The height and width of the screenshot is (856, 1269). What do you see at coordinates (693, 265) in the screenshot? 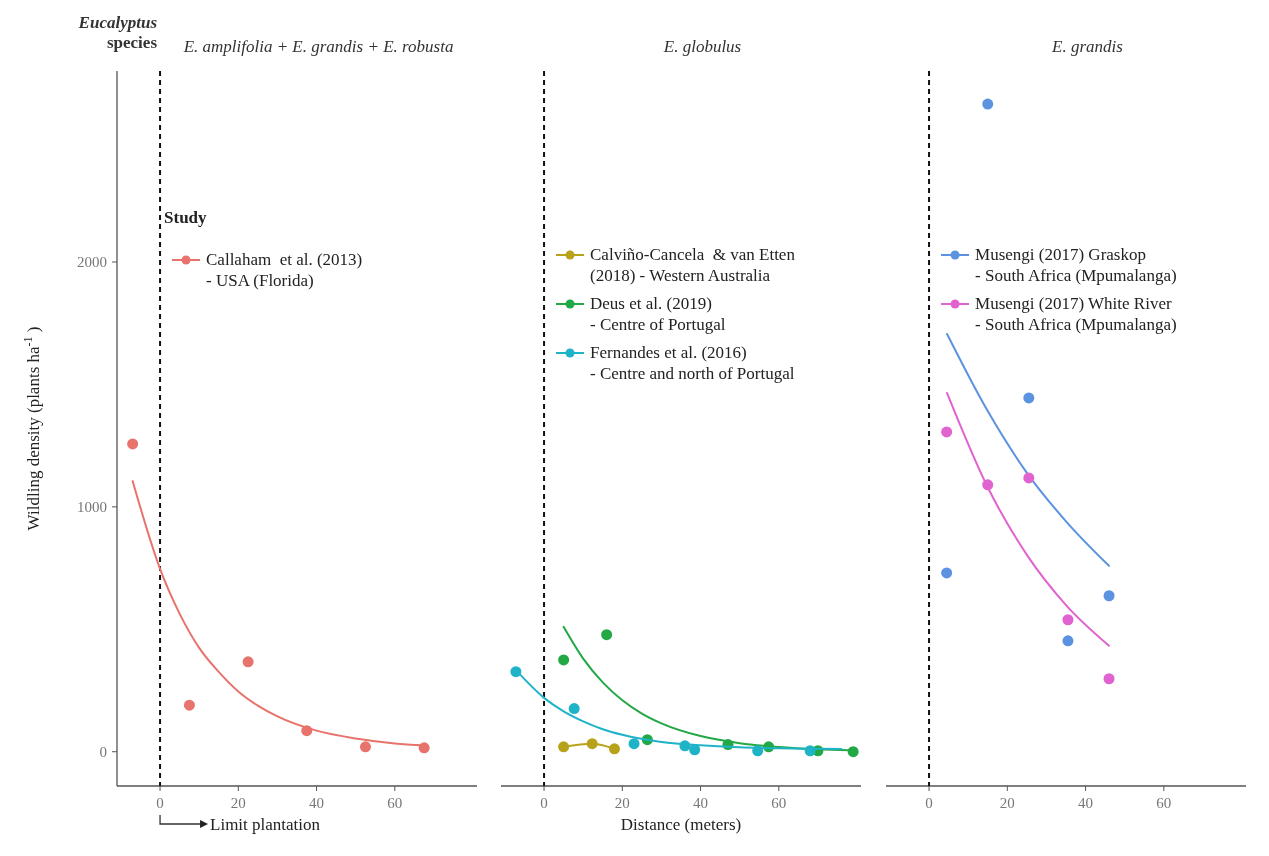
I see `legend-label: Calviño-Cancela & van Etten (2018) - Western Australia` at bounding box center [693, 265].